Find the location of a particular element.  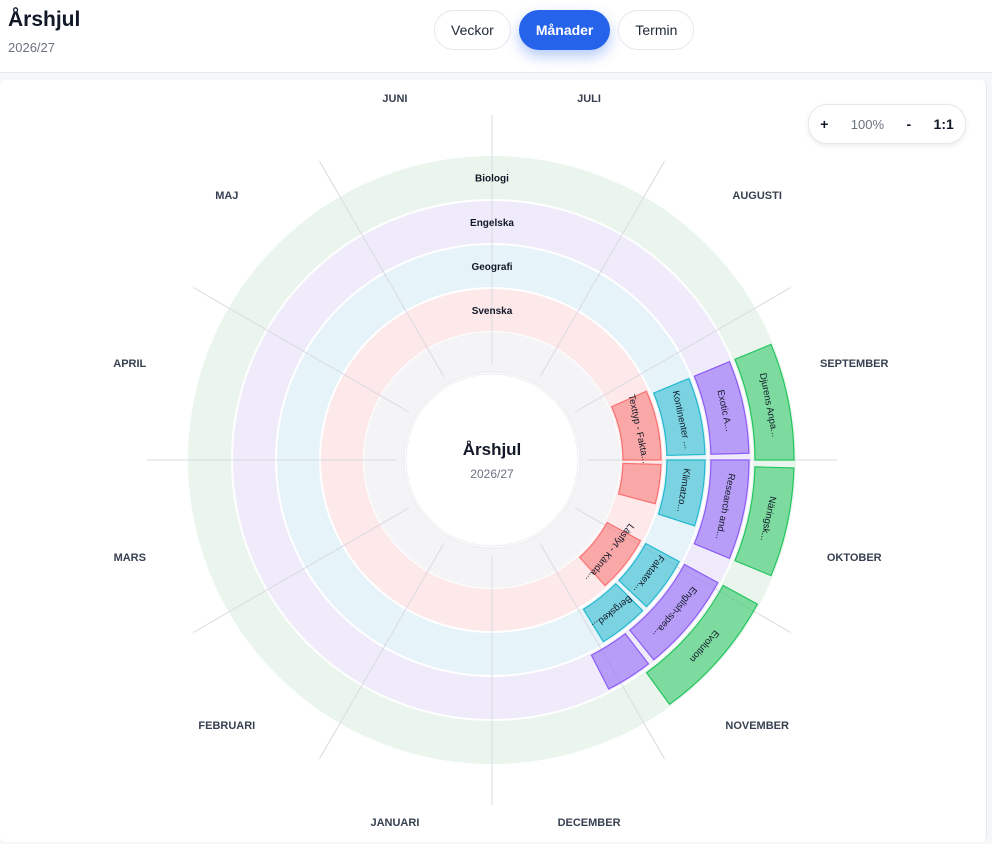

month-label: AUGUSTI is located at coordinates (757, 196).